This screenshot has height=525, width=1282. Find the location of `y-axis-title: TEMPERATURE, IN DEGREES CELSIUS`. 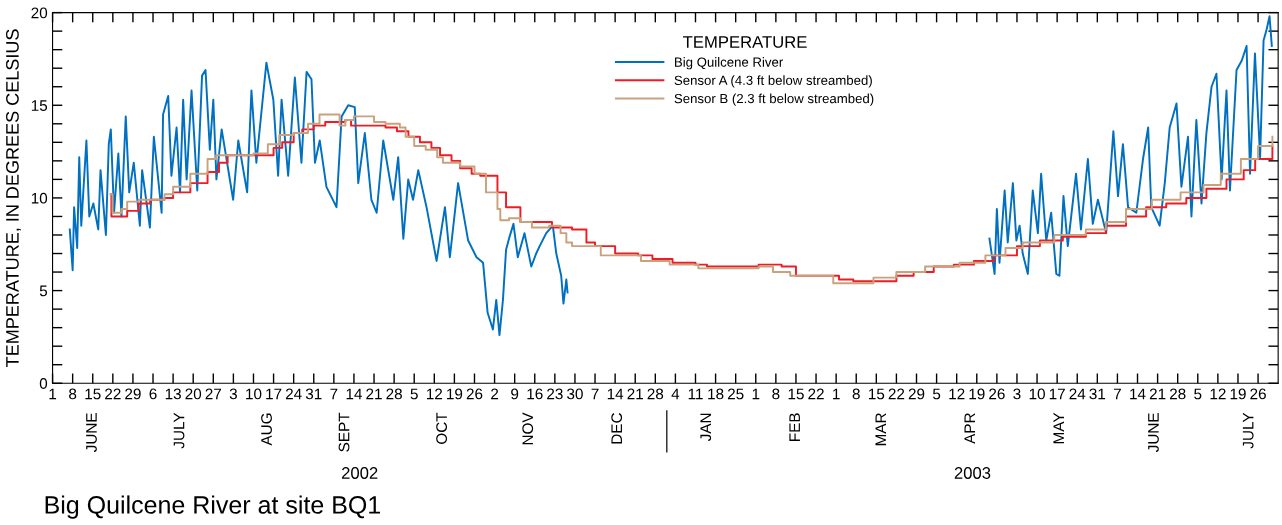

y-axis-title: TEMPERATURE, IN DEGREES CELSIUS is located at coordinates (13, 198).